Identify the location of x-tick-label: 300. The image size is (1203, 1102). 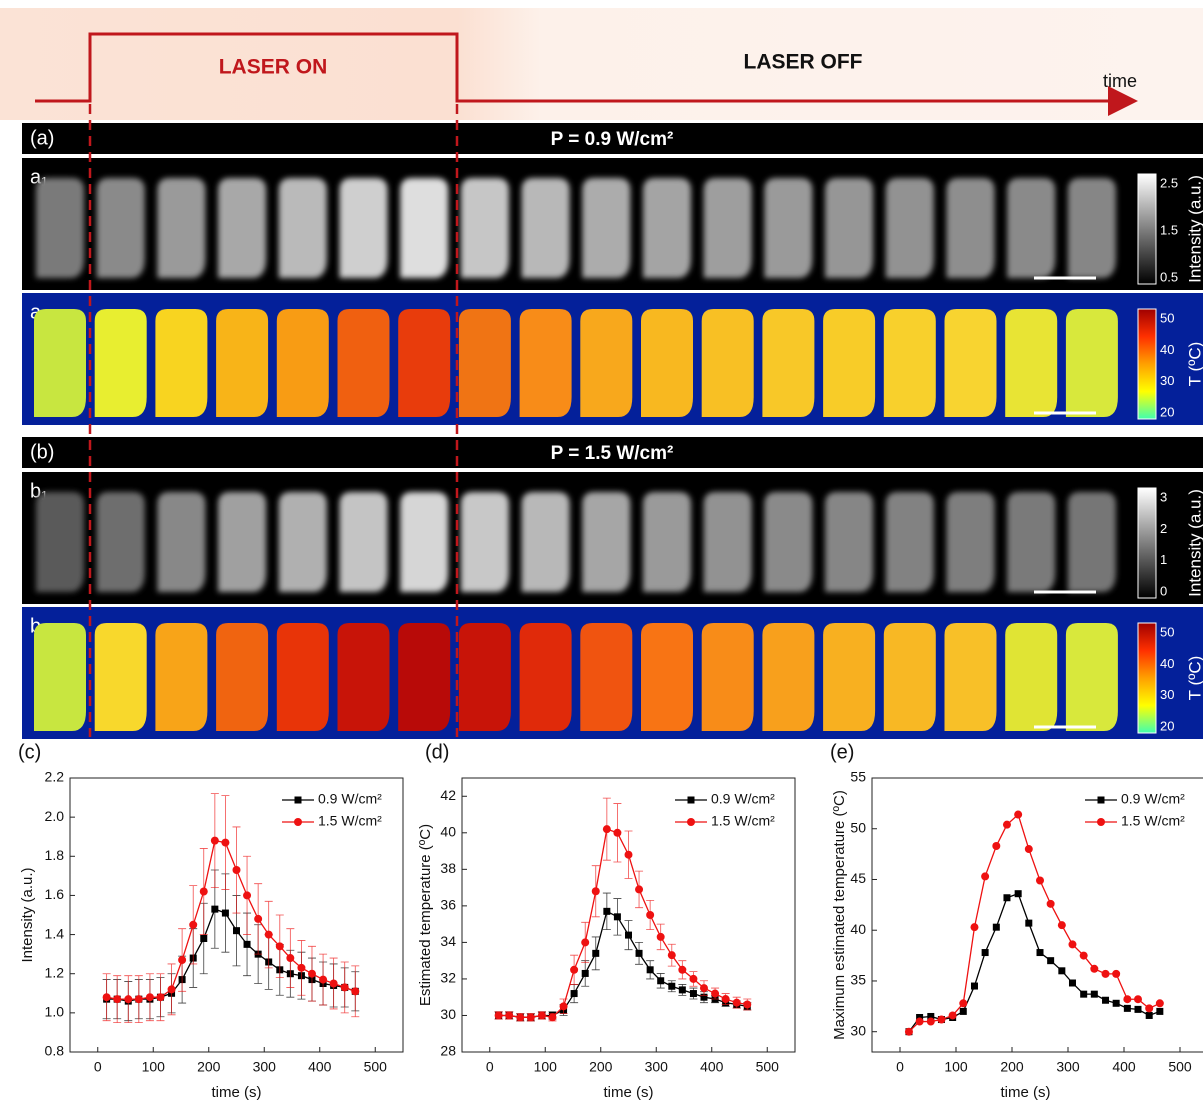
(657, 1067).